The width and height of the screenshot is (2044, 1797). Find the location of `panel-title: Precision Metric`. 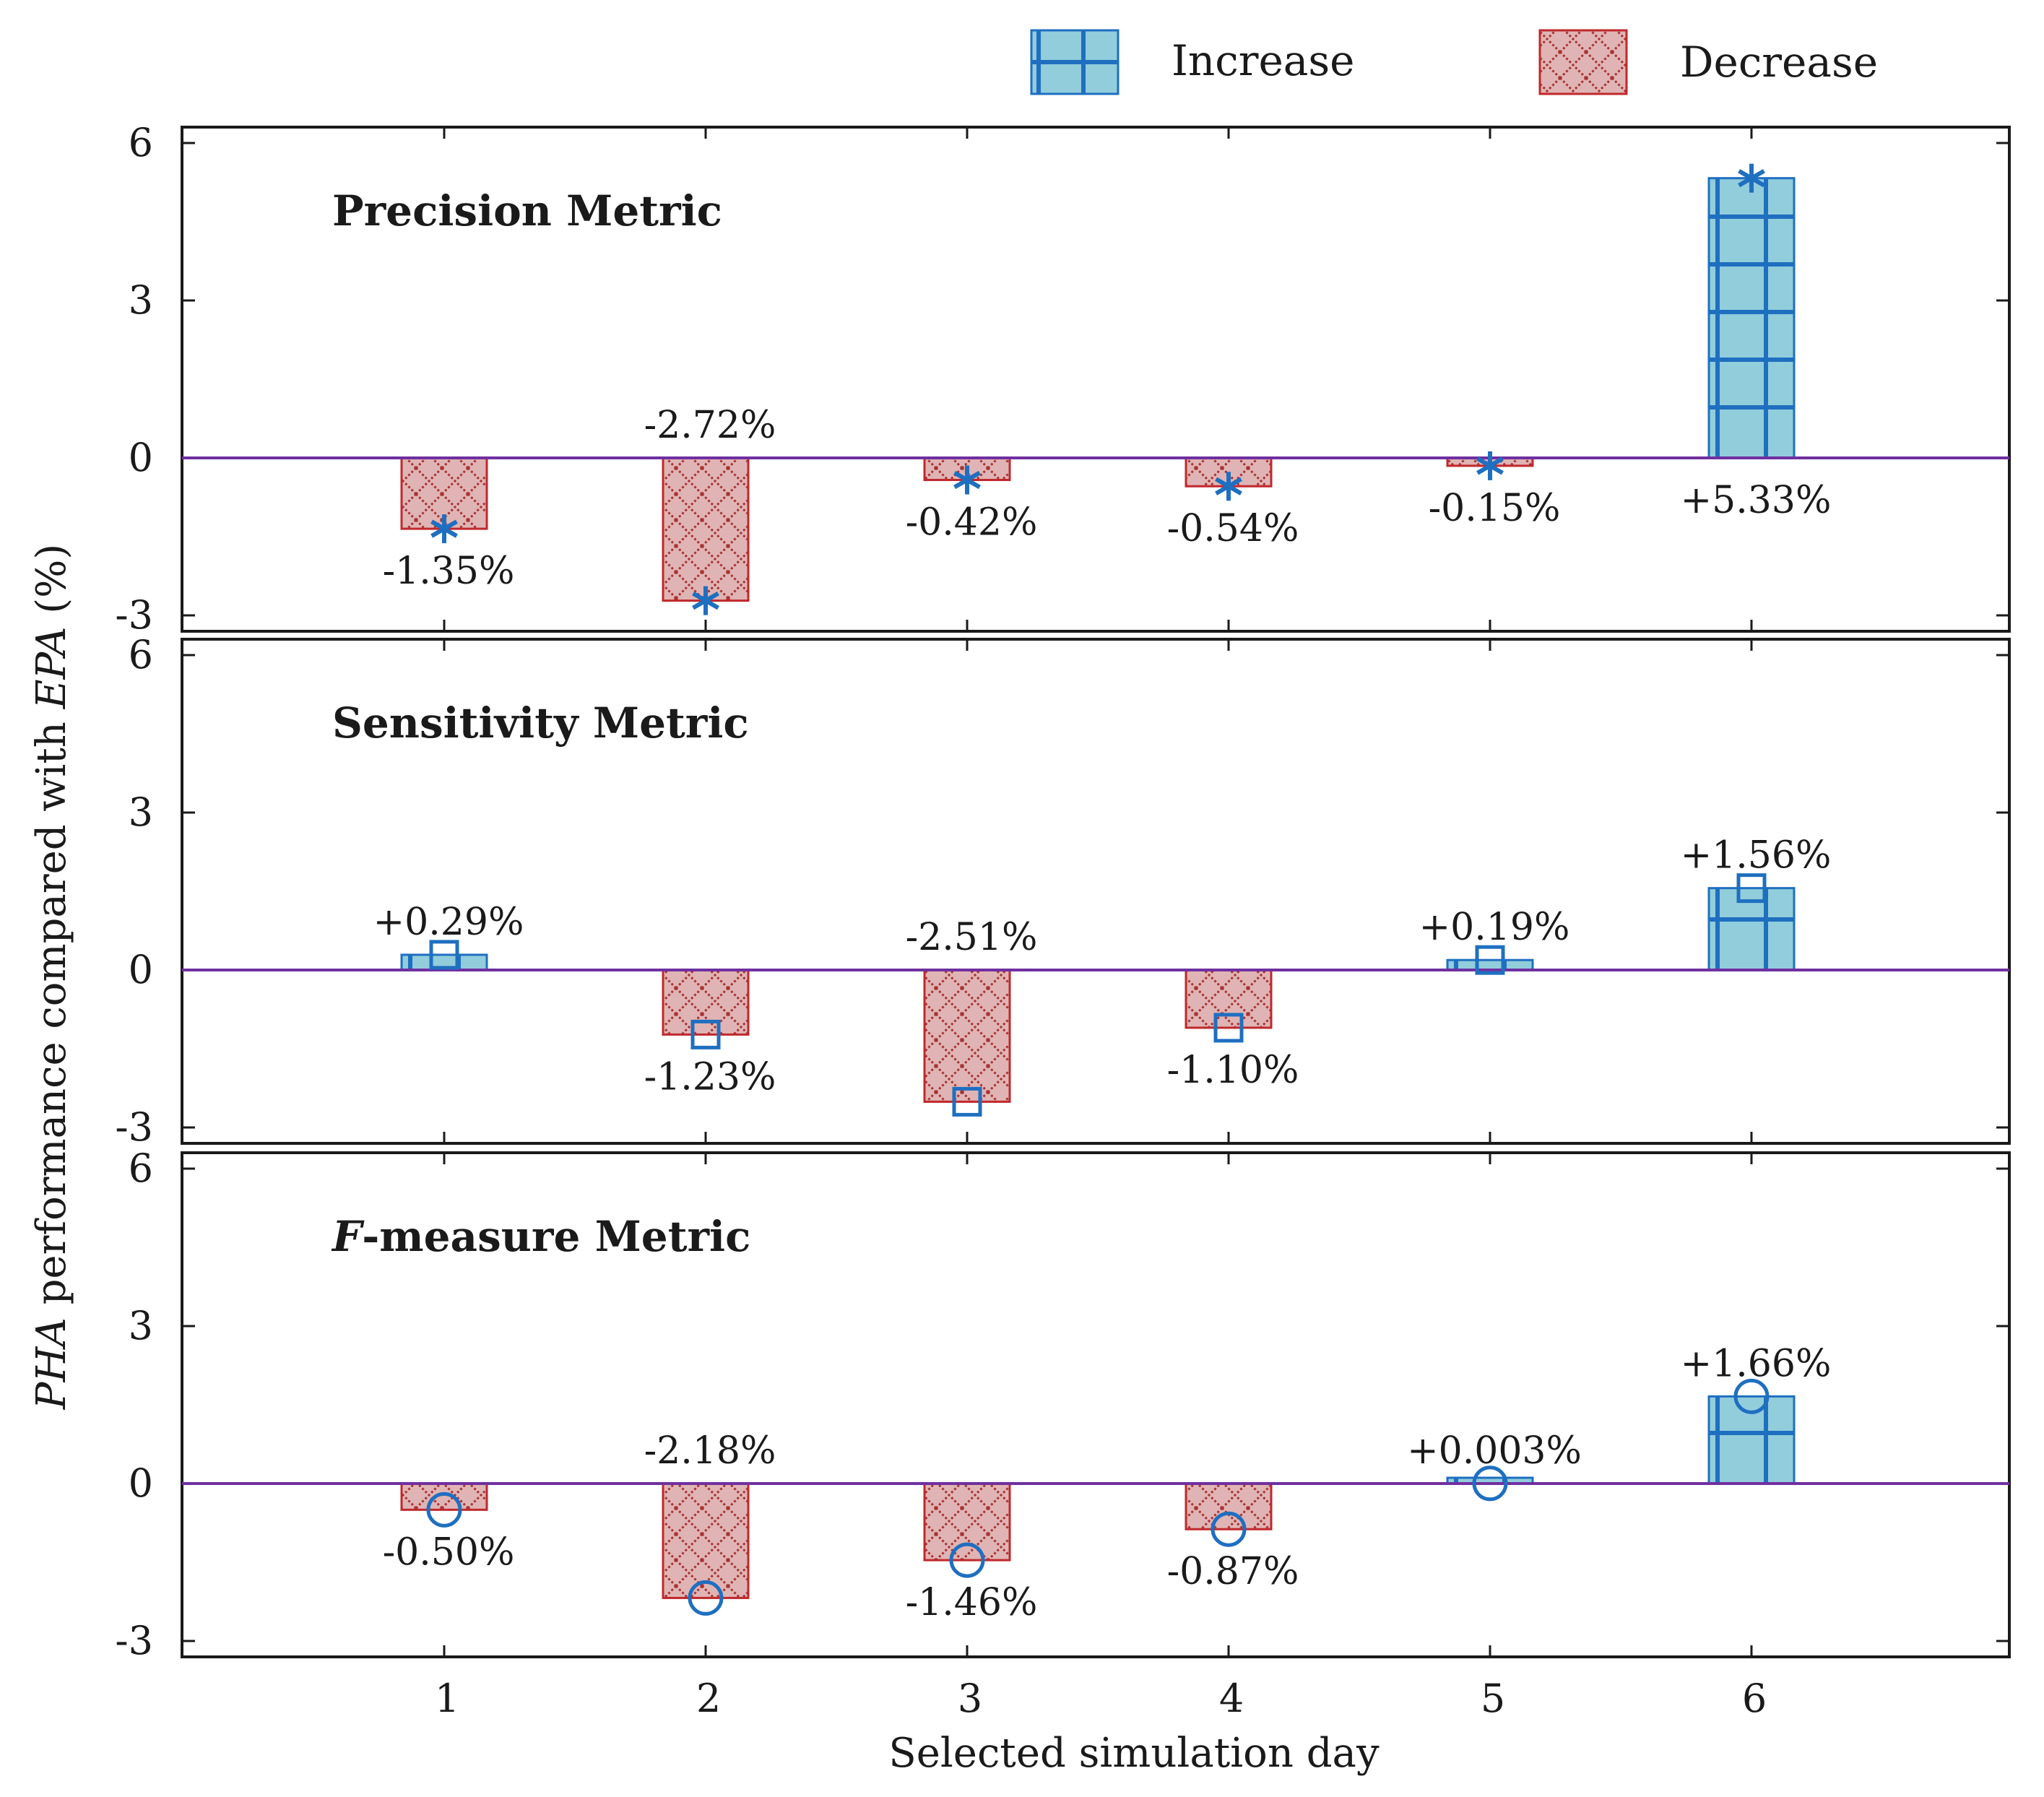

panel-title: Precision Metric is located at coordinates (527, 211).